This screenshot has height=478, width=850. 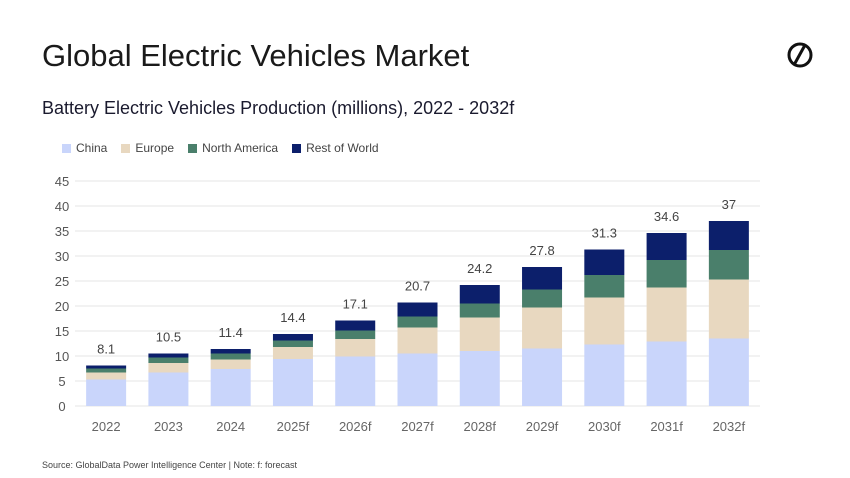 I want to click on x-tick-label: 2024, so click(x=230, y=426).